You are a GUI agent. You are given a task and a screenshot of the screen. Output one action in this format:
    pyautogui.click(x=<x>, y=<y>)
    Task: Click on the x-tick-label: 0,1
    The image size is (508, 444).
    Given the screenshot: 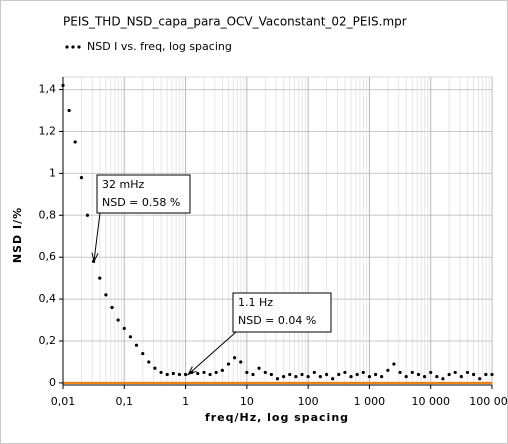 What is the action you would take?
    pyautogui.click(x=125, y=401)
    